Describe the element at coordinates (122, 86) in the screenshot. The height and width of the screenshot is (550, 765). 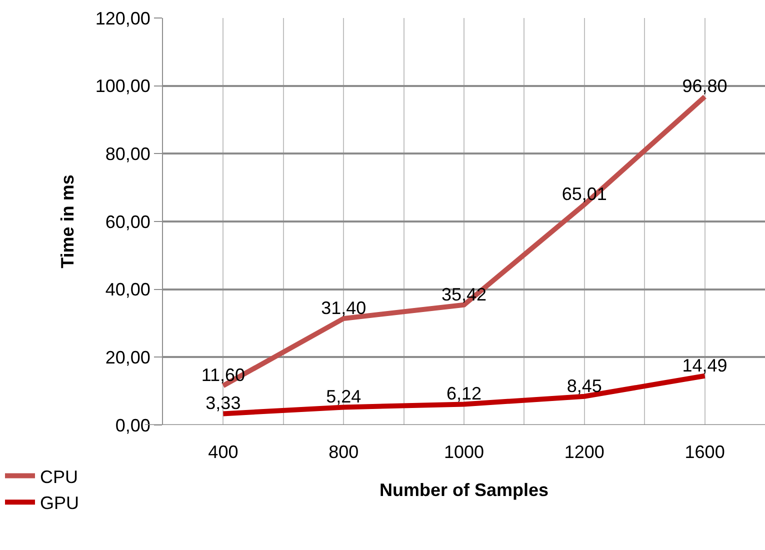
I see `y-tick-label: 100,00` at that location.